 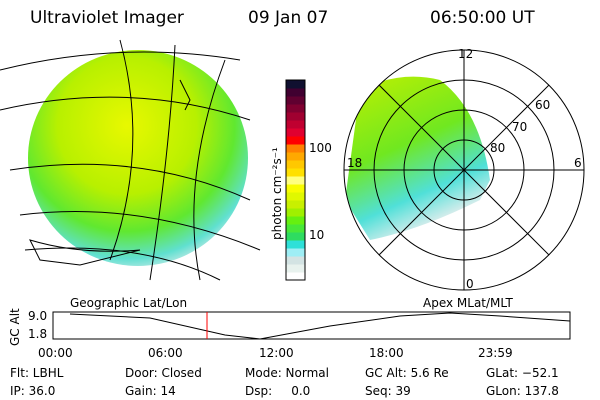 What do you see at coordinates (482, 18) in the screenshot?
I see `time-label: 06:50:00 UT` at bounding box center [482, 18].